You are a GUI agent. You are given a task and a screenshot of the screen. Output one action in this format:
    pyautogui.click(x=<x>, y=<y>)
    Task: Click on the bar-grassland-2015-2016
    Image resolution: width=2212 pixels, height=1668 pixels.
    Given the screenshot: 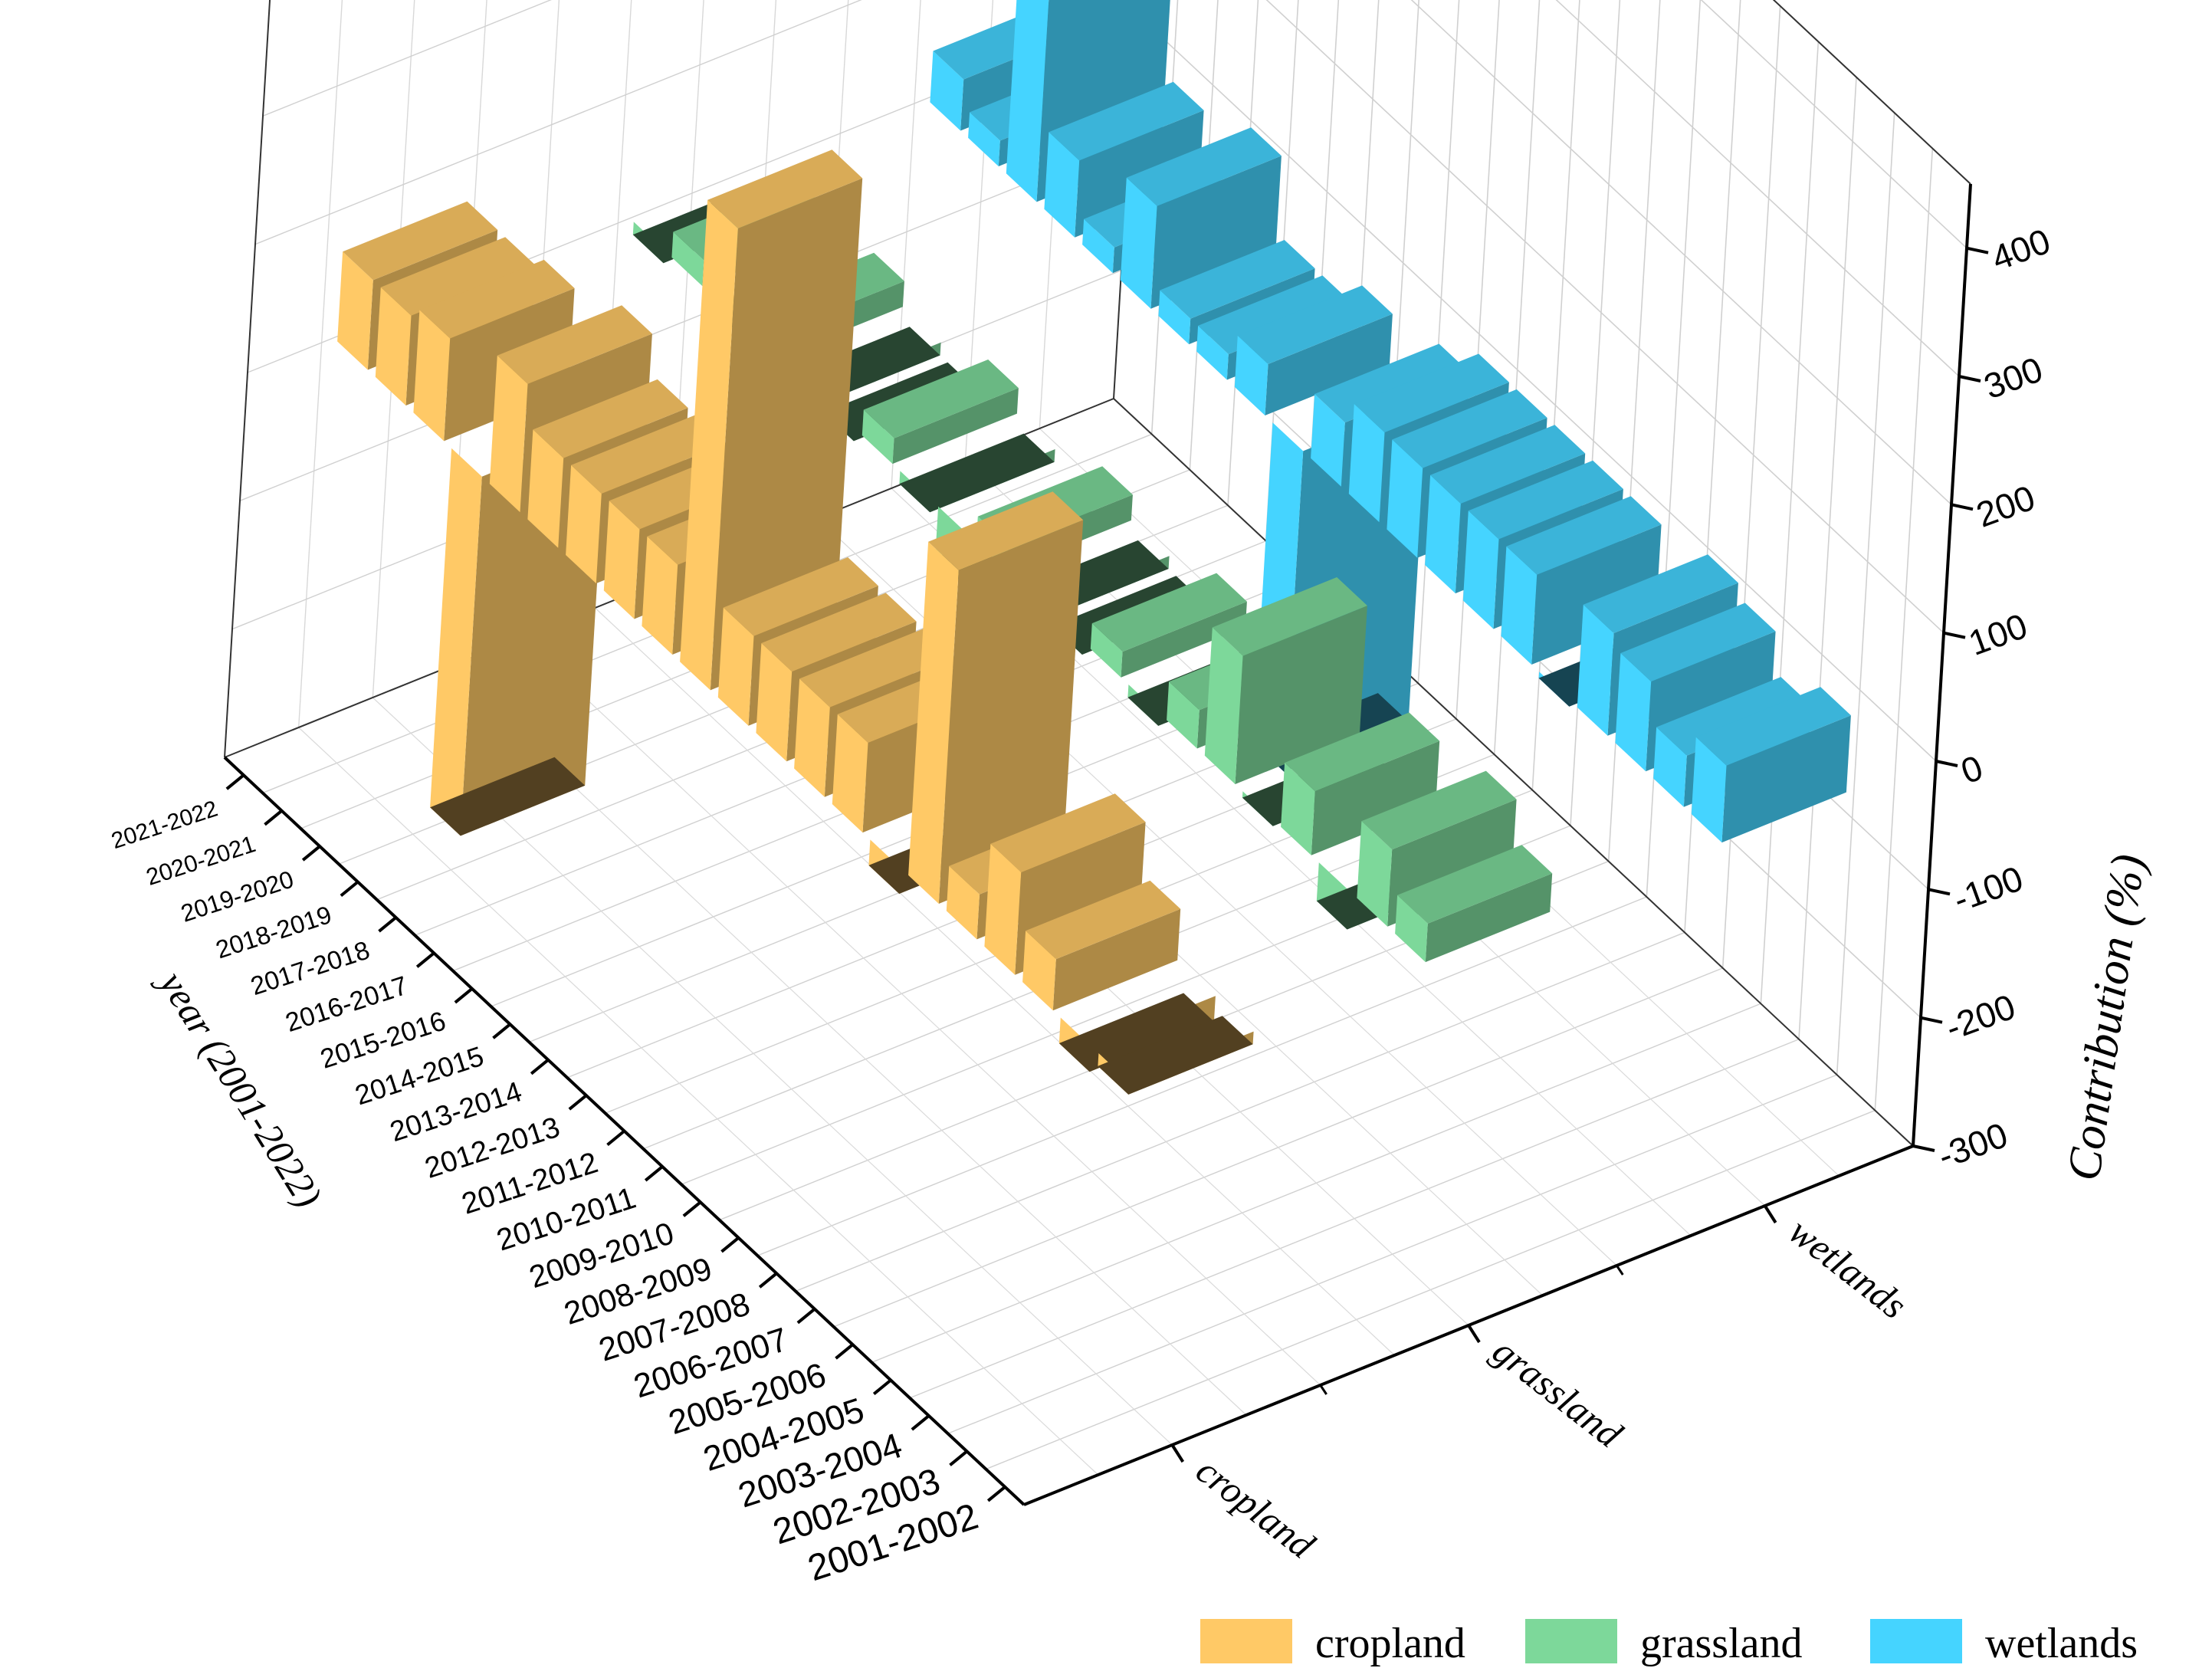 What is the action you would take?
    pyautogui.click(x=940, y=413)
    